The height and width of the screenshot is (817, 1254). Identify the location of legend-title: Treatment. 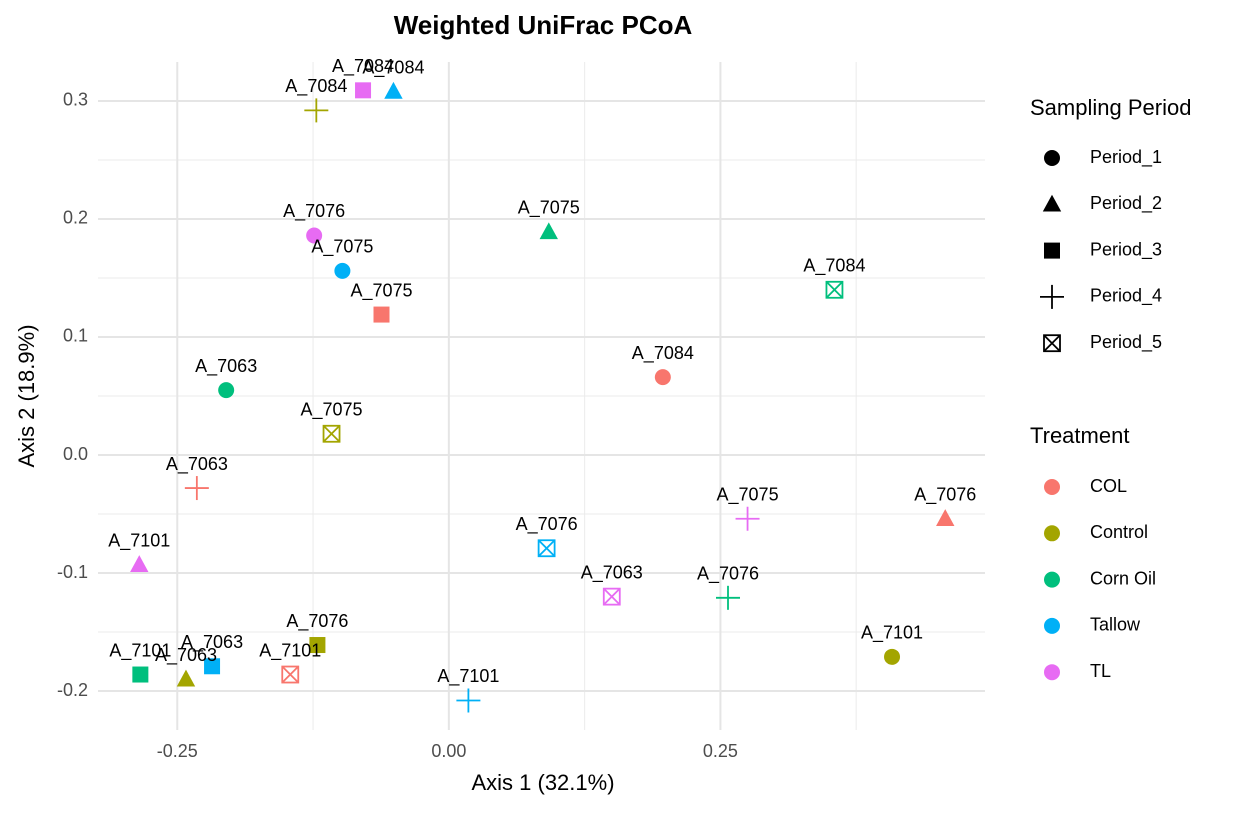
(1079, 435).